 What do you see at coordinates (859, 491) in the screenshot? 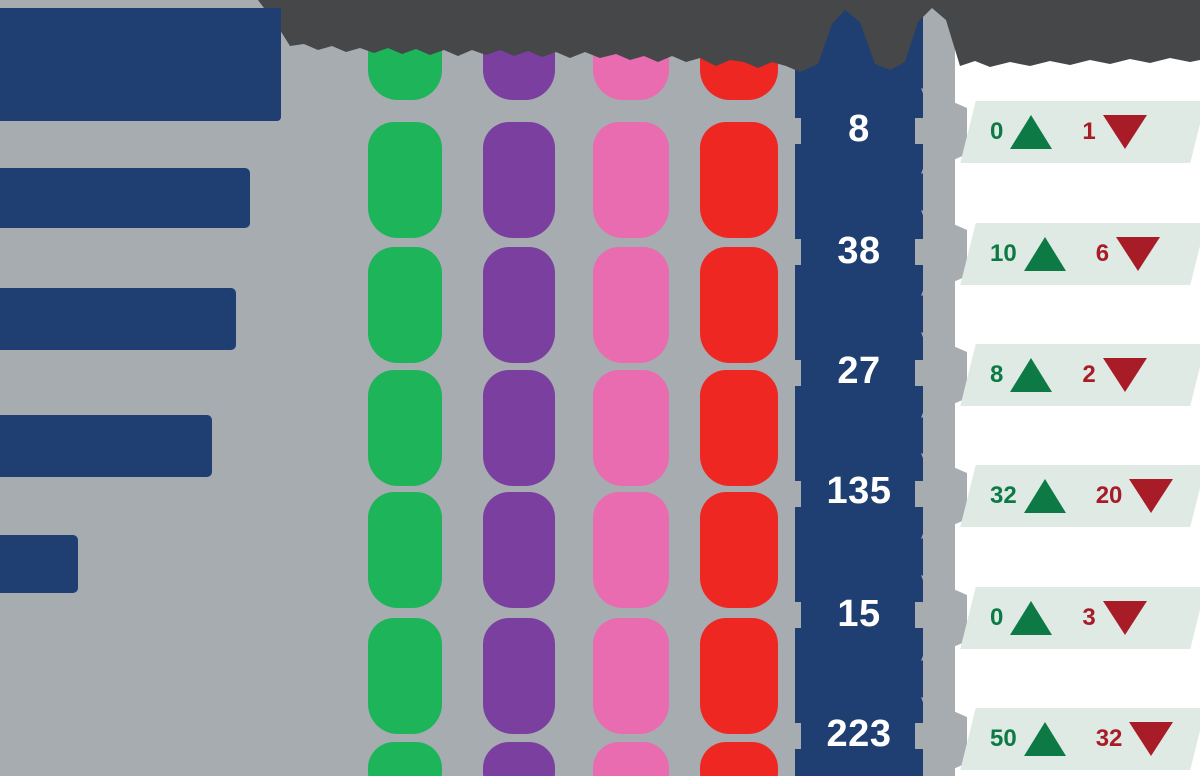
I see `count-value: 135` at bounding box center [859, 491].